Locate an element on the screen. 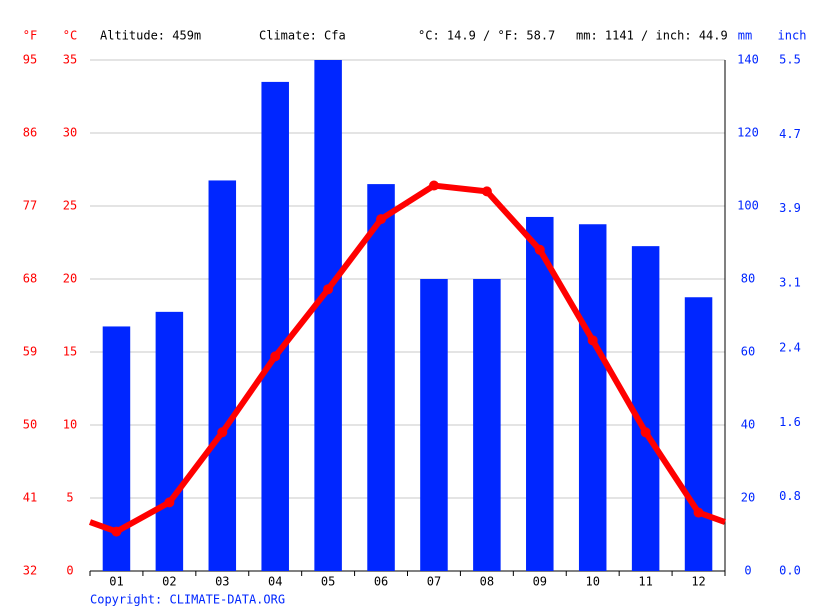 The width and height of the screenshot is (815, 611). x-tick-label: 06 is located at coordinates (381, 582).